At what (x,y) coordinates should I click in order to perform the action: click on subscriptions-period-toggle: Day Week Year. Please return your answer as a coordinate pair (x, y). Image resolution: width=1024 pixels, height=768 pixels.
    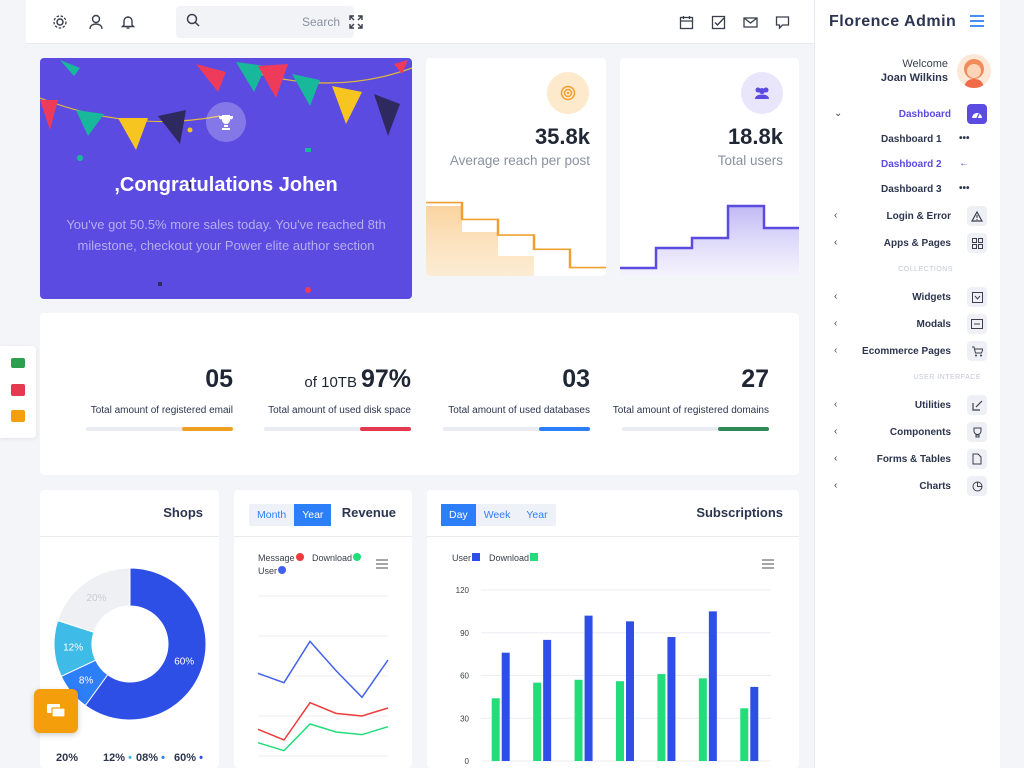
    Looking at the image, I should click on (498, 515).